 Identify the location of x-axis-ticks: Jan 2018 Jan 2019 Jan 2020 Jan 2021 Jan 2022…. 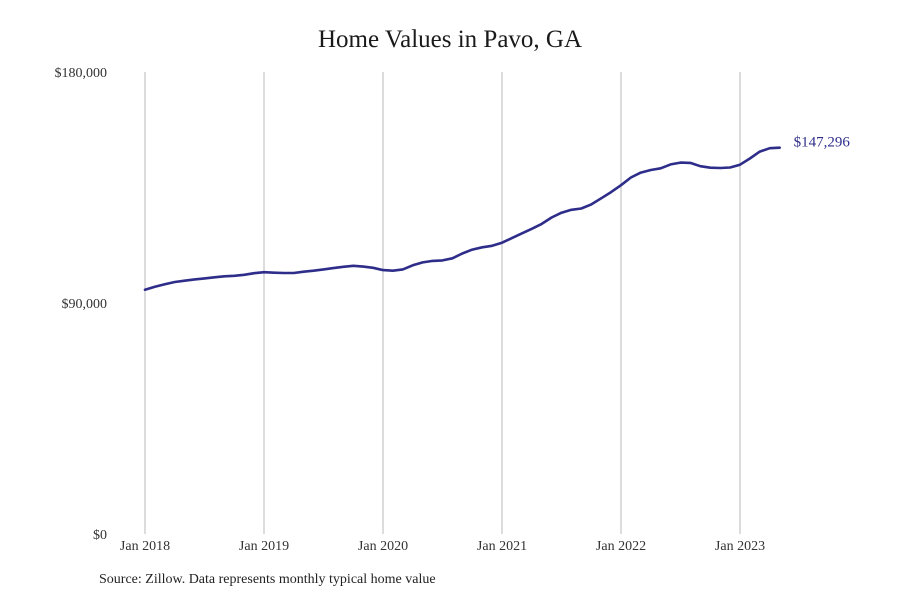
(442, 546).